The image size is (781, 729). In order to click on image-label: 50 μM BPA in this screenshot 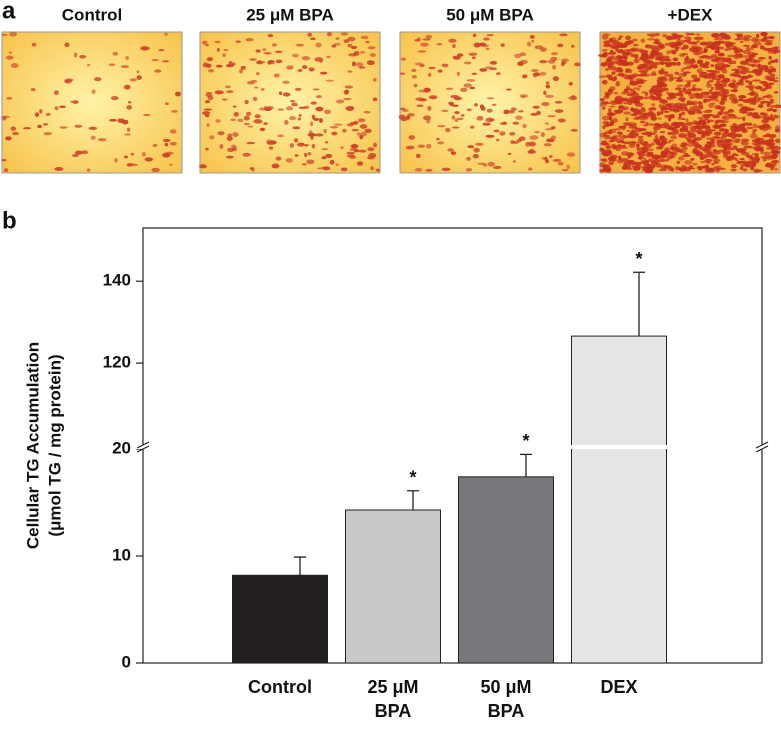, I will do `click(490, 14)`.